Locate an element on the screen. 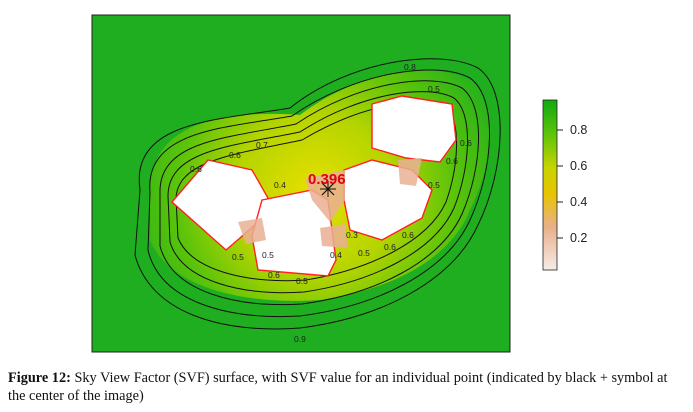  contour-label: 0.8 is located at coordinates (410, 67).